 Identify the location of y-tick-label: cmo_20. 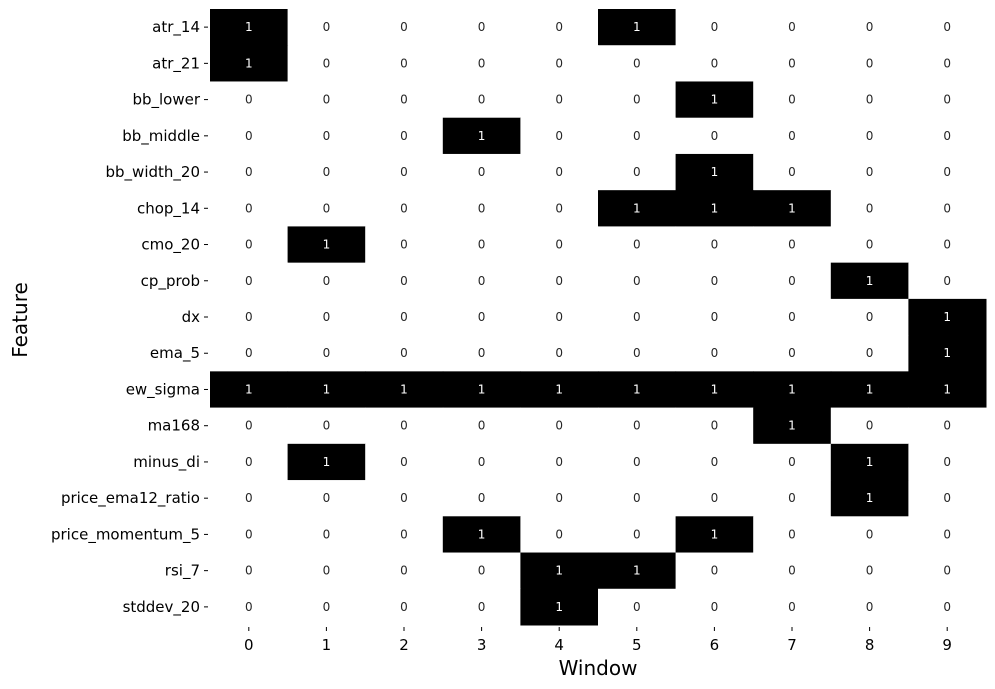
(170, 245).